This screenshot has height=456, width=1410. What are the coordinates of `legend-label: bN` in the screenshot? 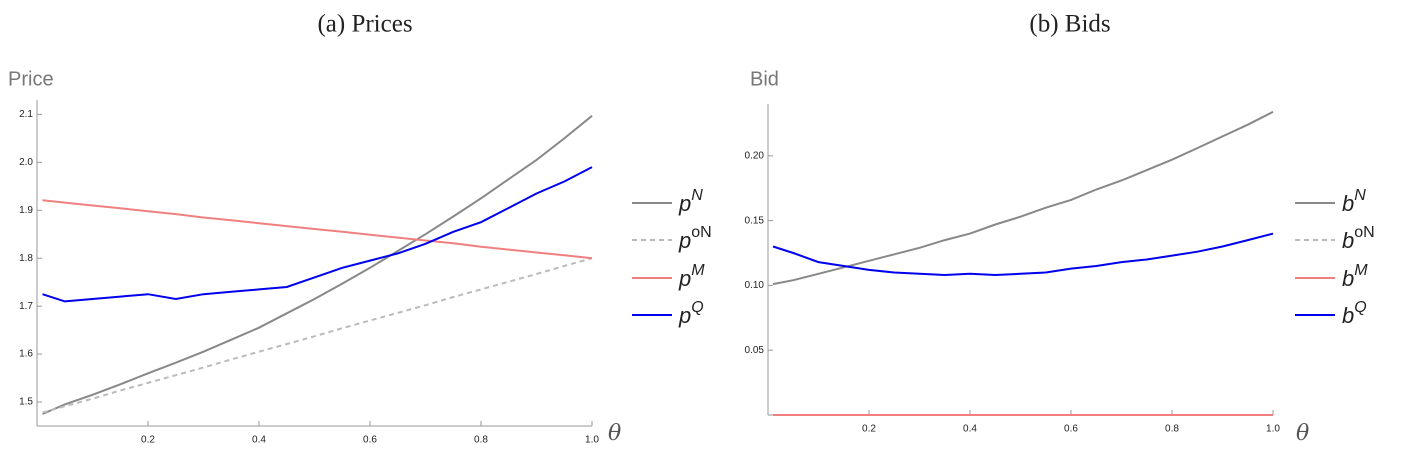 It's located at (1354, 201).